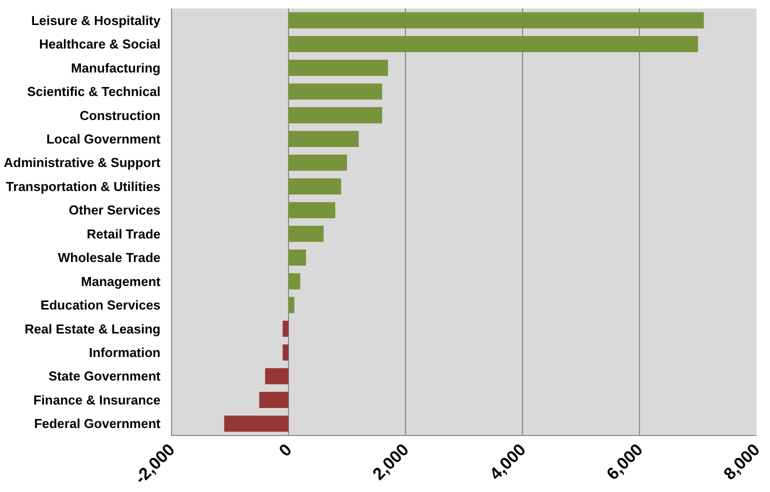 The image size is (770, 492). Describe the element at coordinates (83, 162) in the screenshot. I see `y-tick-label: Administrative & Support` at that location.